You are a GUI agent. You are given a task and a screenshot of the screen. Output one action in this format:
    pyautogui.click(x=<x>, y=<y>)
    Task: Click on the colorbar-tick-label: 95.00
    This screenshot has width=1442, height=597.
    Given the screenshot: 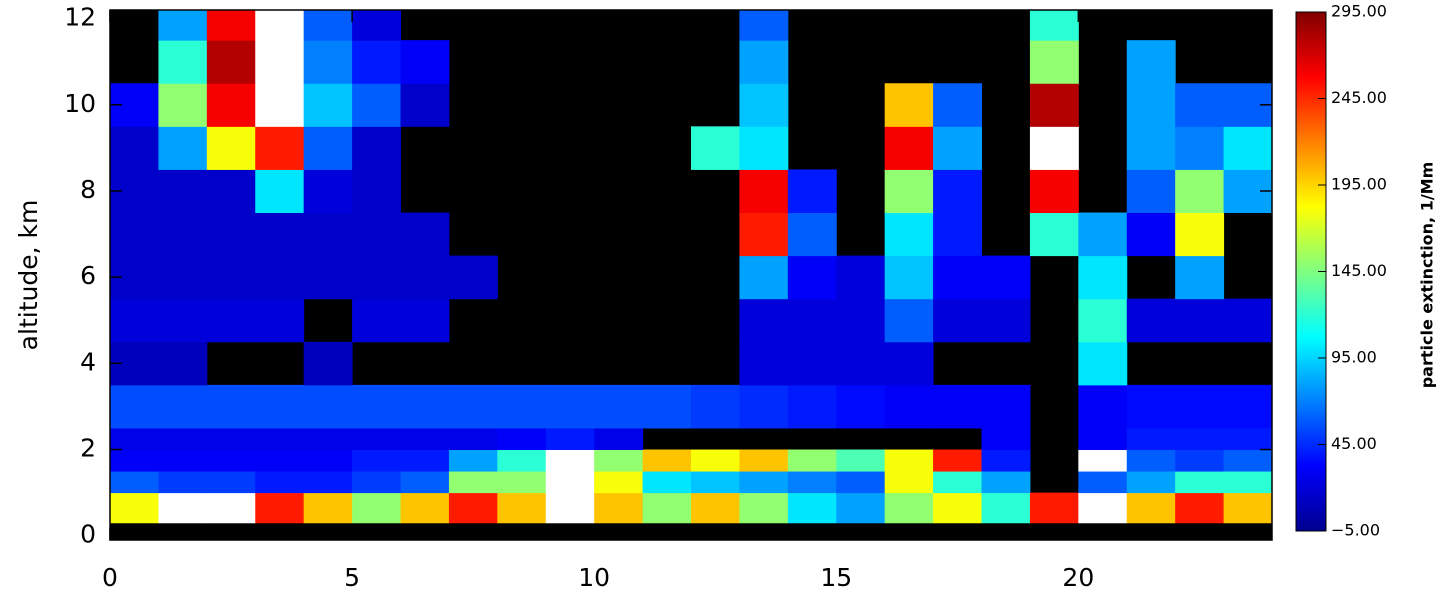 What is the action you would take?
    pyautogui.click(x=1354, y=357)
    